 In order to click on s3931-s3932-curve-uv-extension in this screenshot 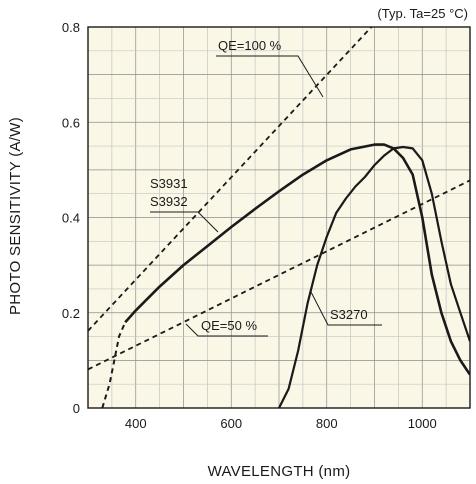, I will do `click(114, 364)`.